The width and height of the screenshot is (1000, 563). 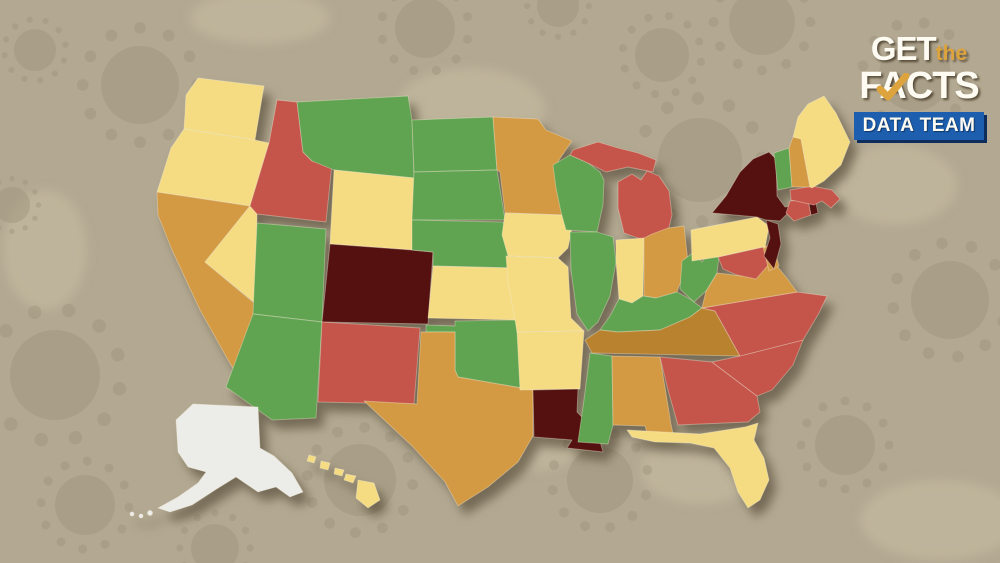 What do you see at coordinates (919, 126) in the screenshot?
I see `data-team-banner: DATA TEAM` at bounding box center [919, 126].